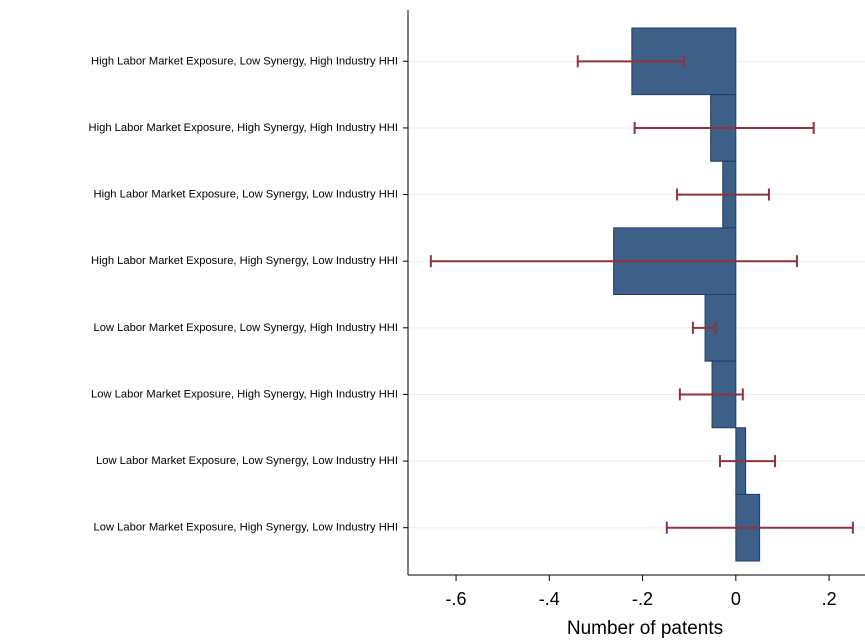 This screenshot has height=642, width=865. Describe the element at coordinates (642, 599) in the screenshot. I see `x-tick-label: -.2` at that location.